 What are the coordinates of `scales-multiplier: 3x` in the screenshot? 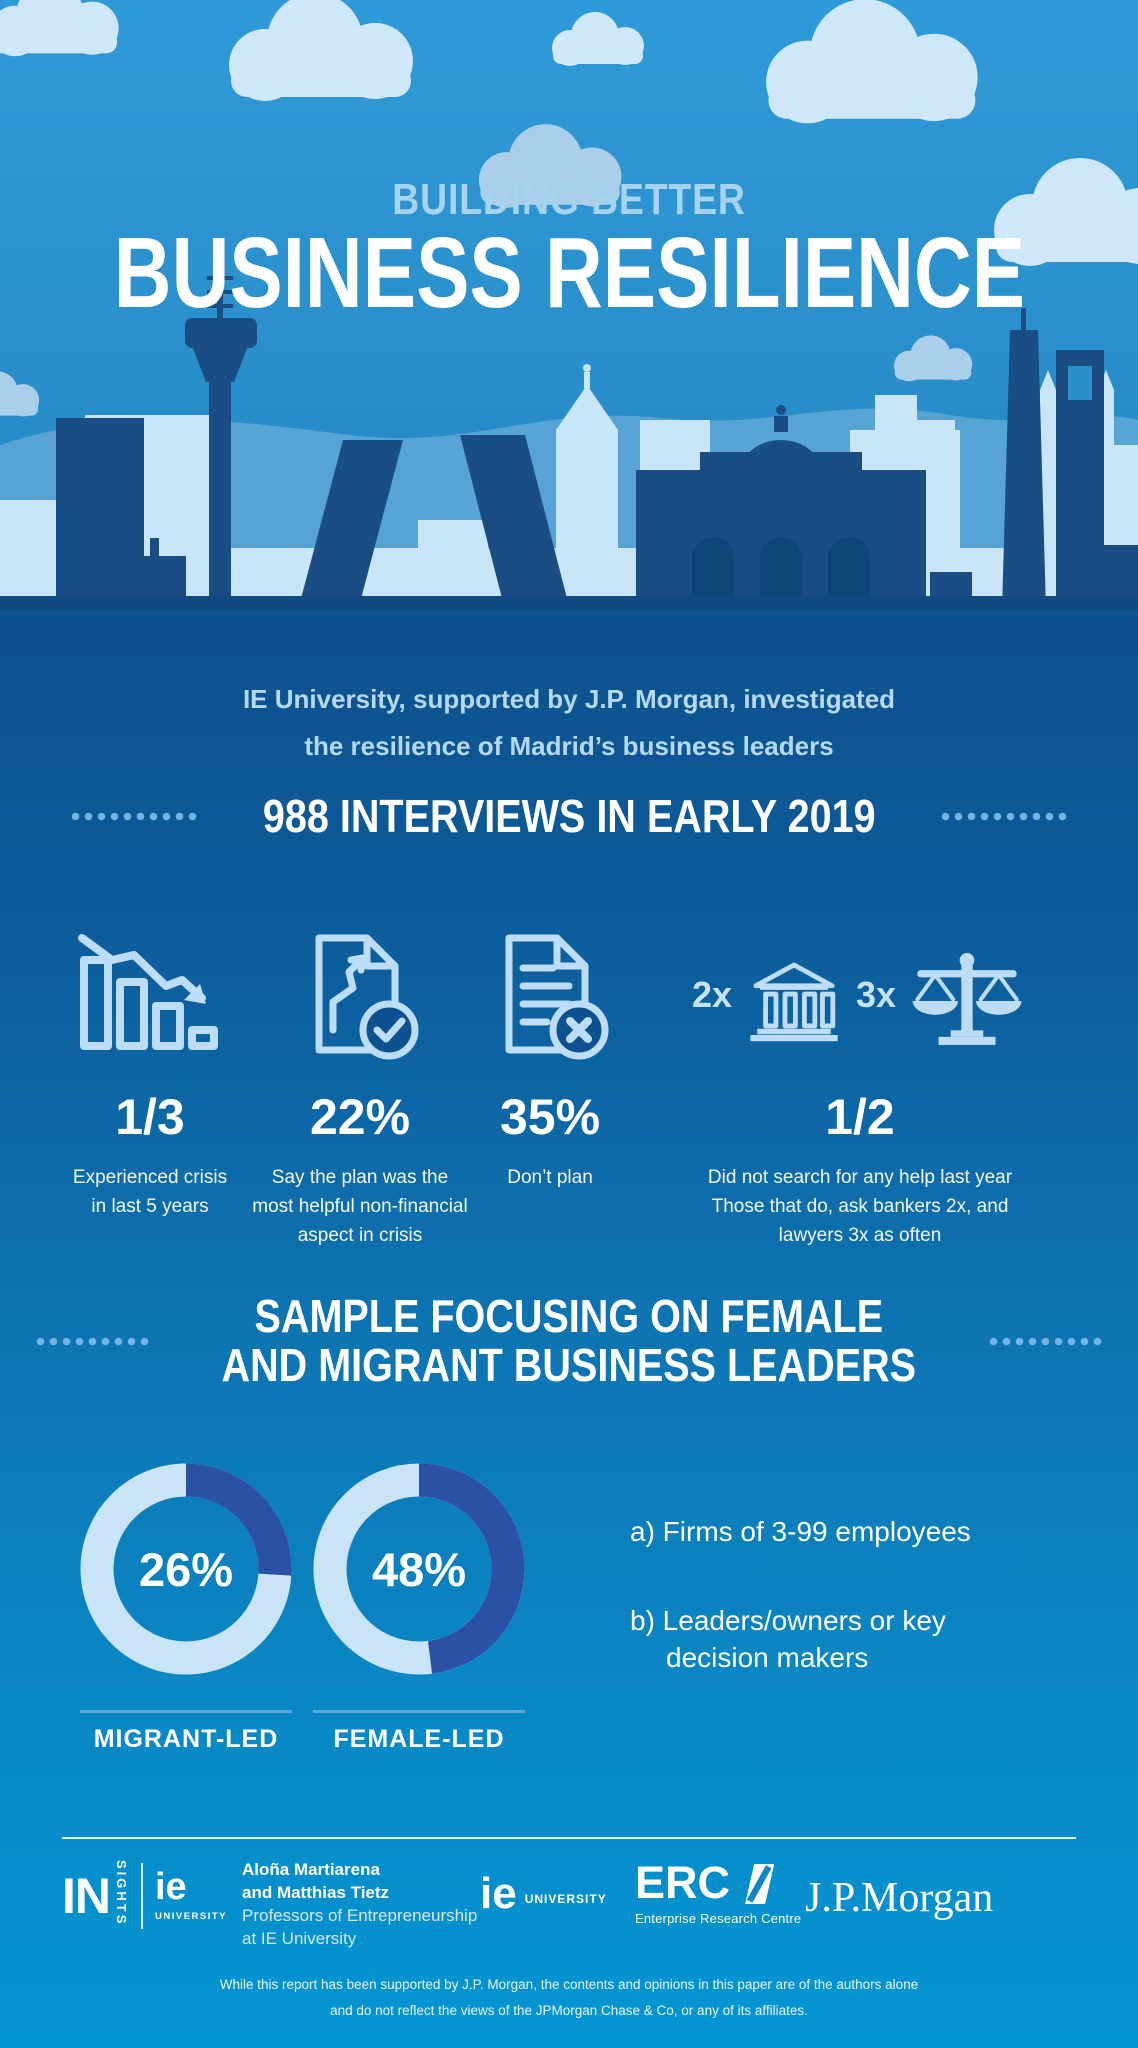 It's located at (876, 994).